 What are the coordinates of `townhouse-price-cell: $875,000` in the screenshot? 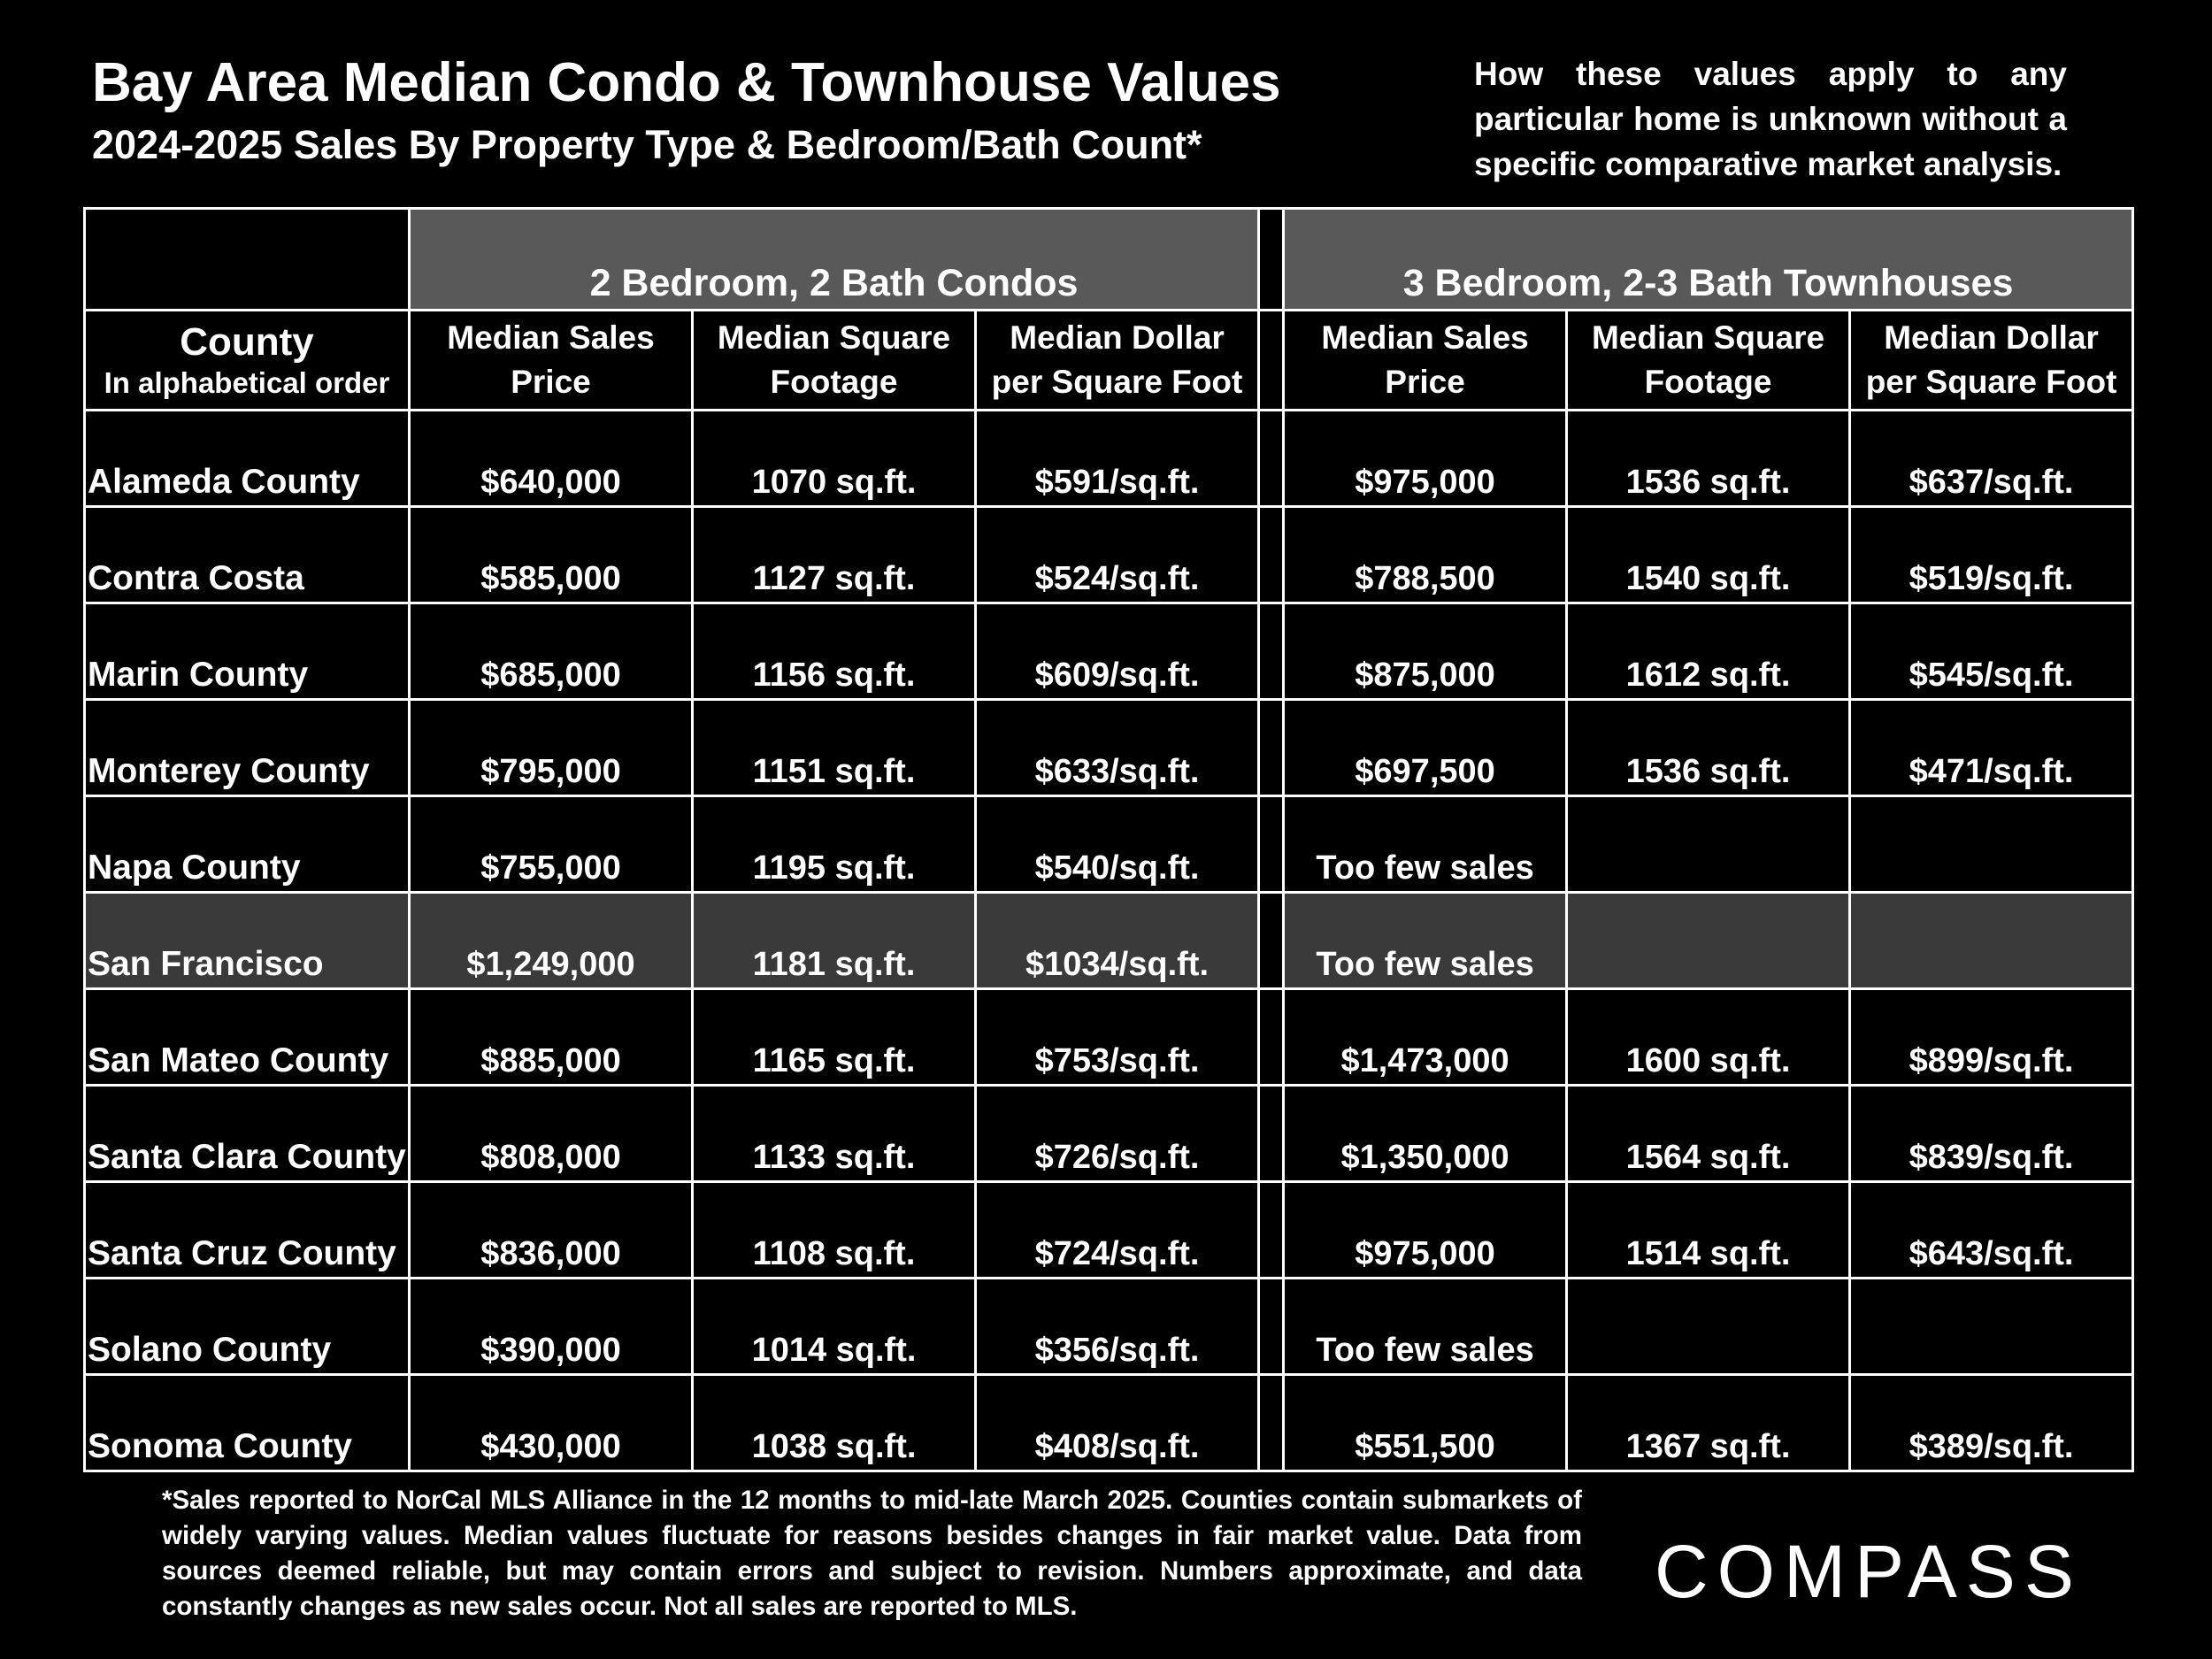 It's located at (1425, 652).